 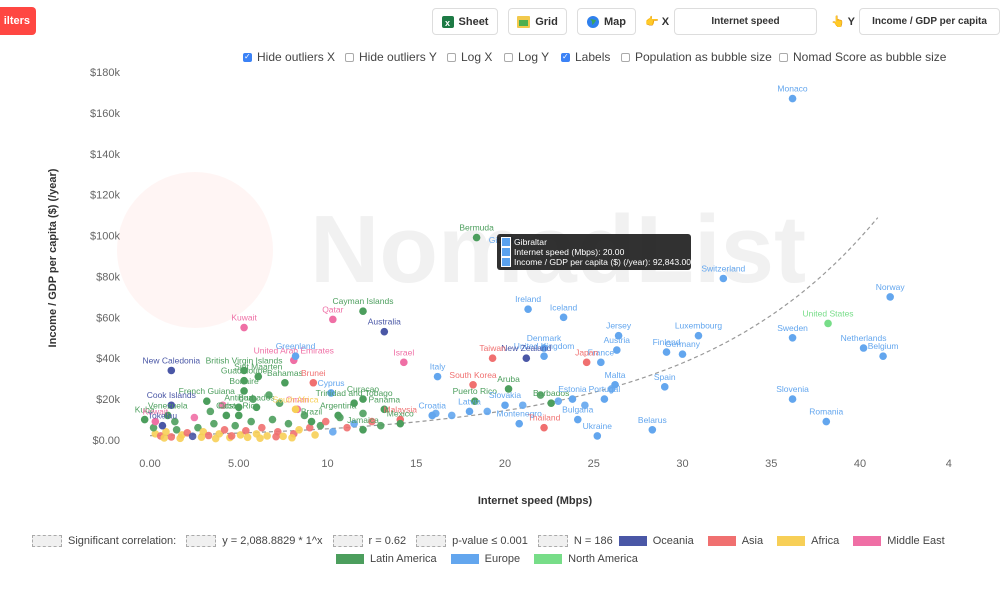 I want to click on map-button: Map, so click(x=606, y=21).